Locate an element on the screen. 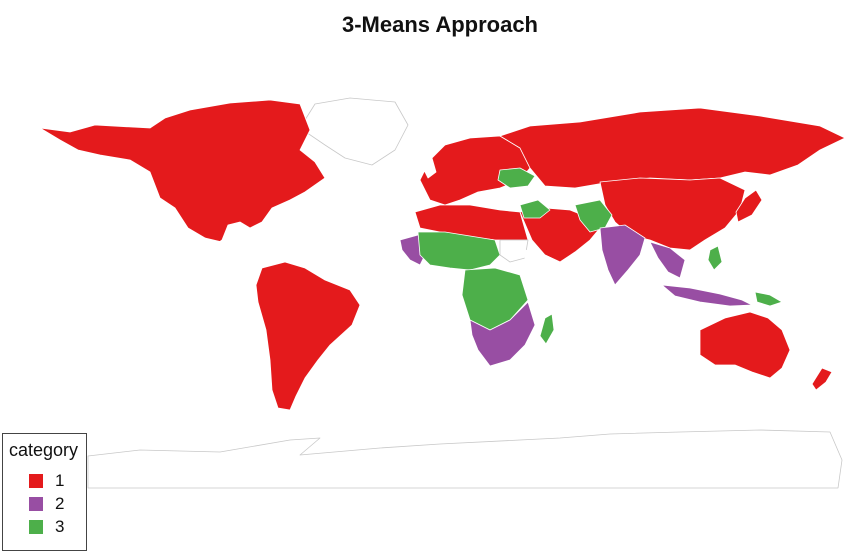 Image resolution: width=858 pixels, height=556 pixels. legend-label-3: 3 is located at coordinates (60, 526).